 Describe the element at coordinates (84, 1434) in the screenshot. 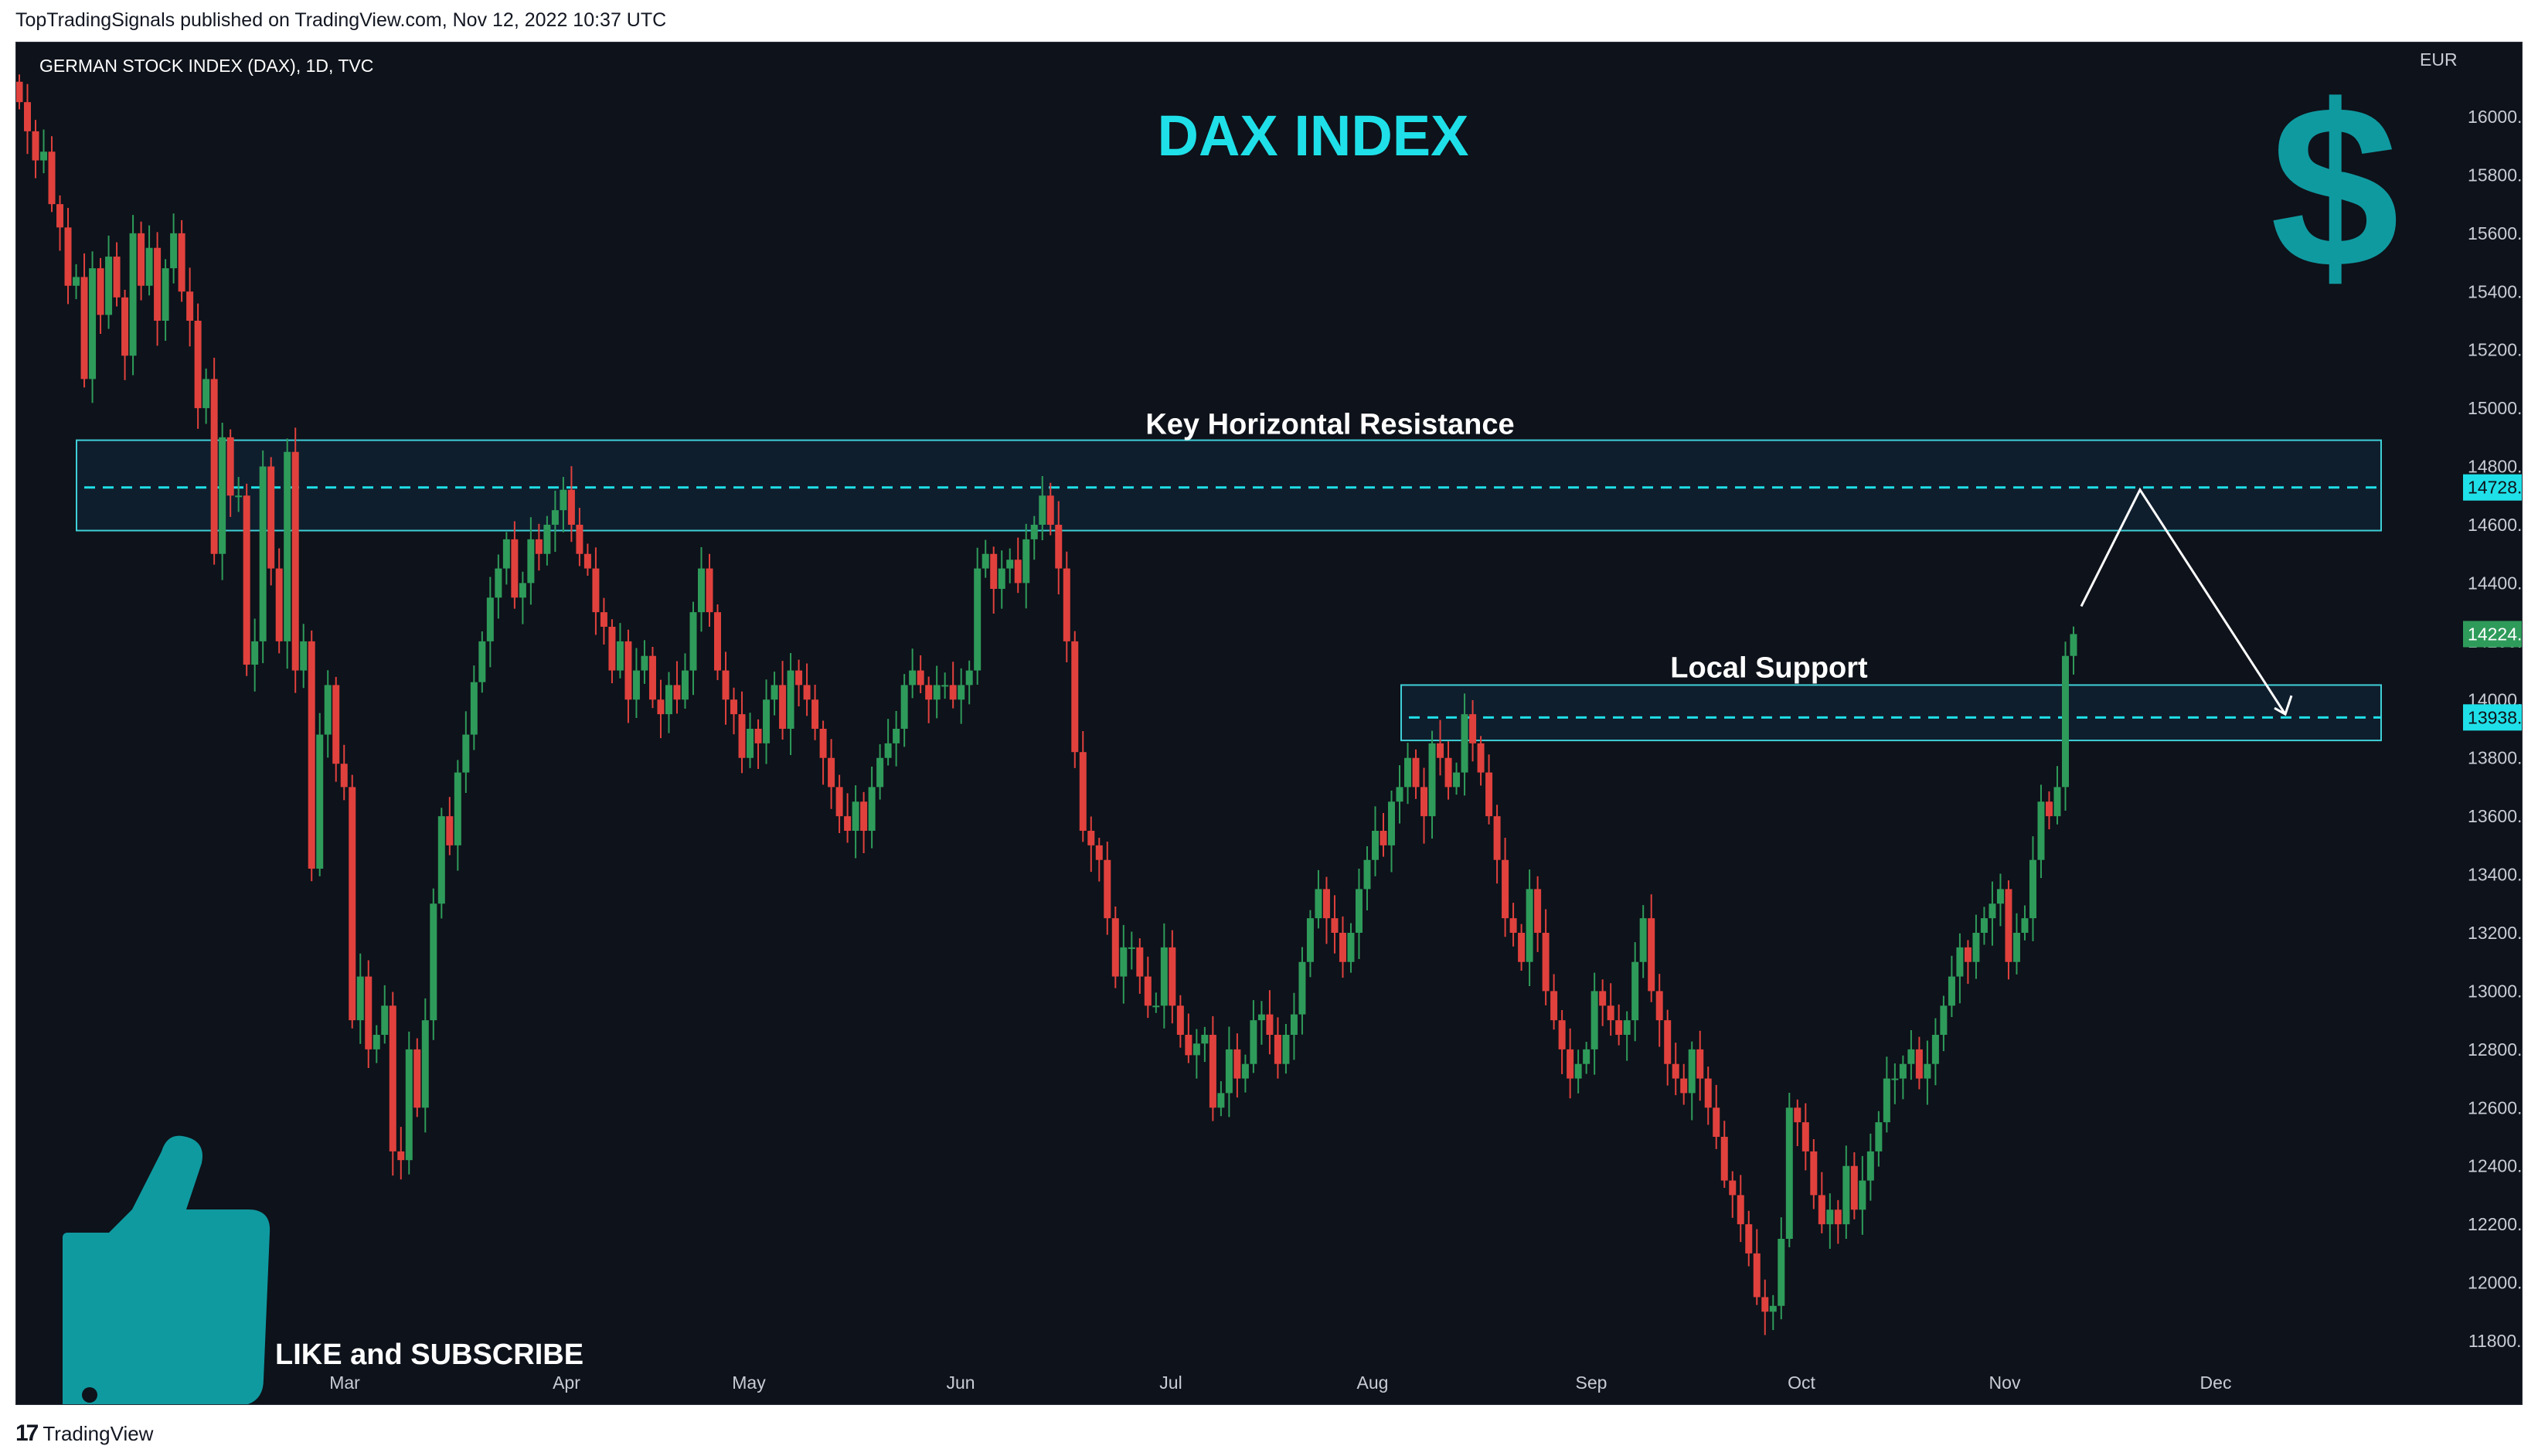

I see `tradingview-footer: 17 TradingView` at that location.